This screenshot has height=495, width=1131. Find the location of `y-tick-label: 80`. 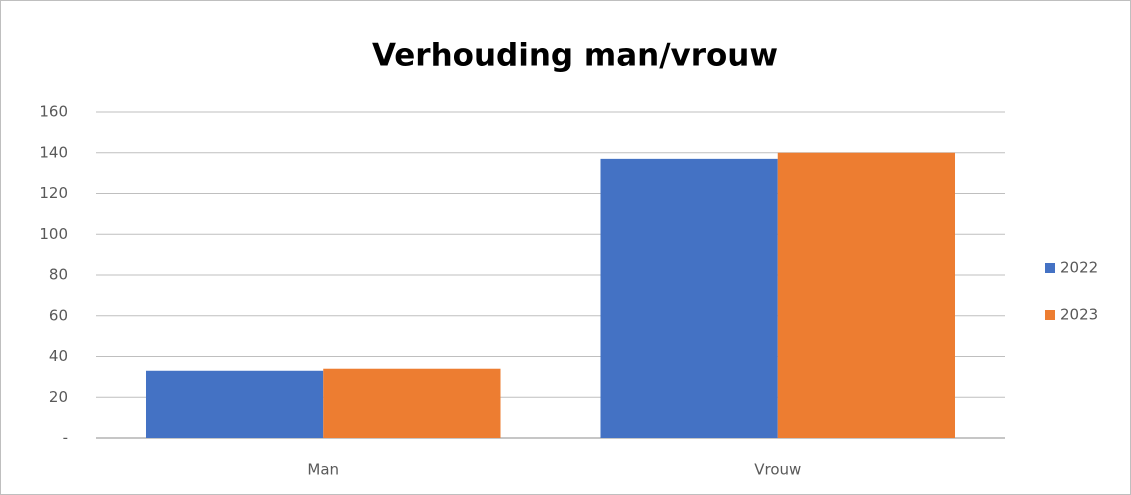

y-tick-label: 80 is located at coordinates (58, 275).